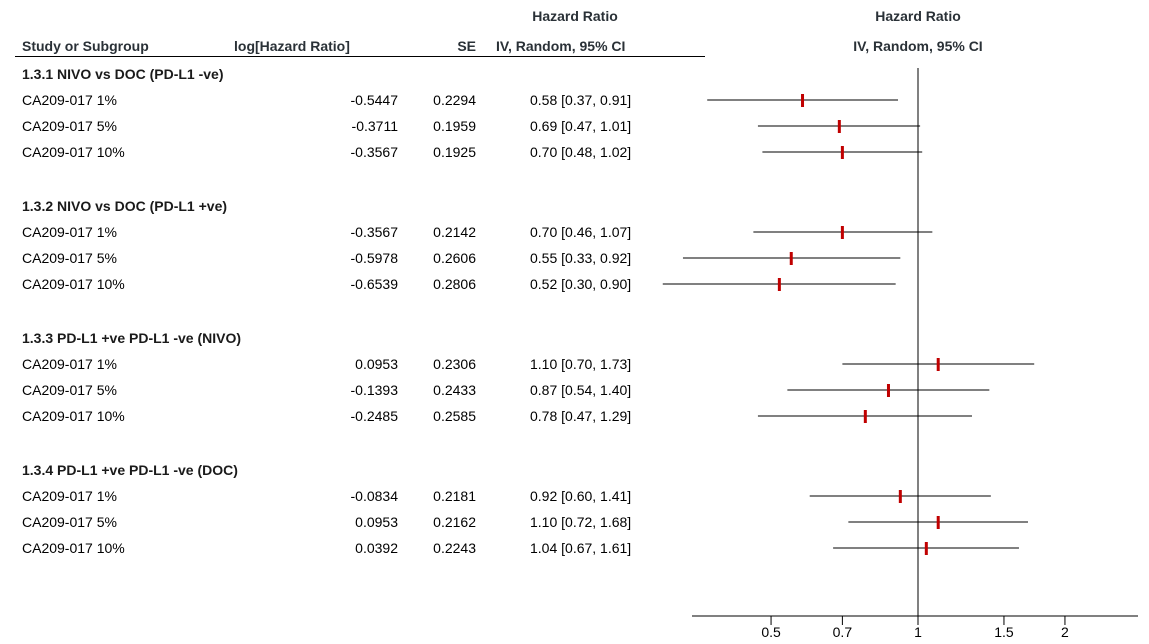 The height and width of the screenshot is (644, 1149). Describe the element at coordinates (581, 232) in the screenshot. I see `hr-ci-value: 0.70 [0.46, 1.07]` at that location.